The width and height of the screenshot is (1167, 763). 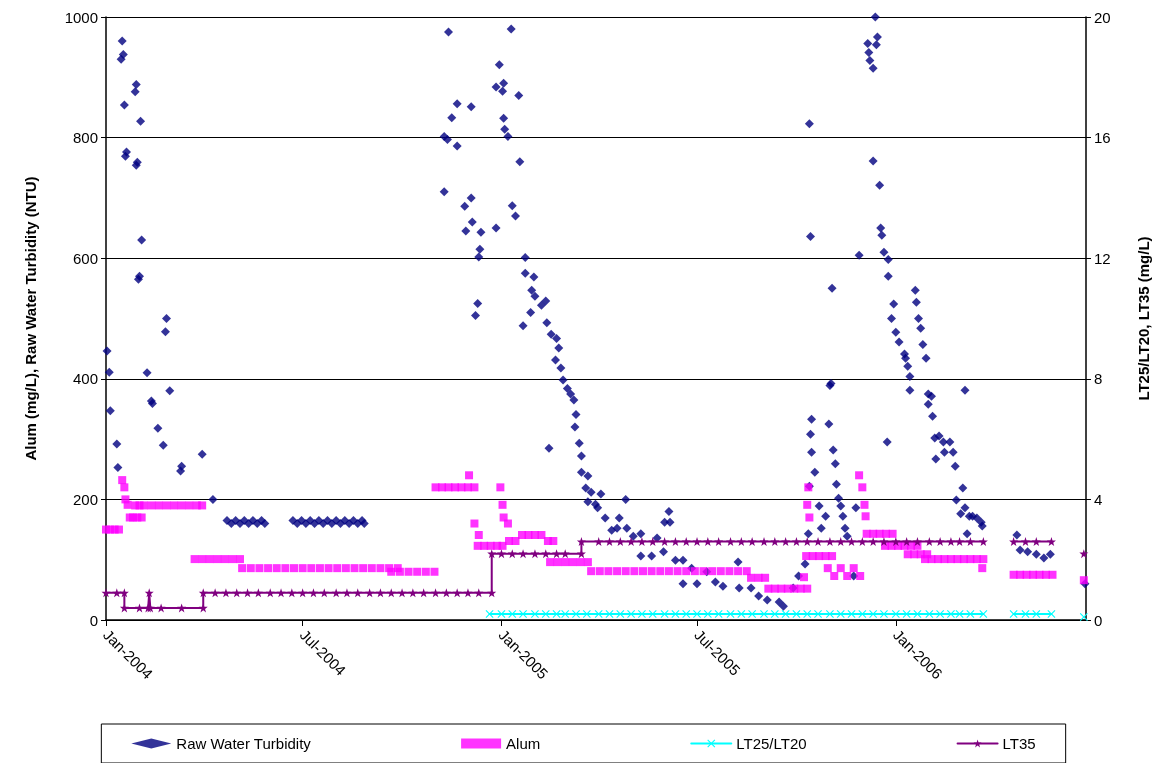 What do you see at coordinates (1102, 138) in the screenshot?
I see `y2-tick-label: 16` at bounding box center [1102, 138].